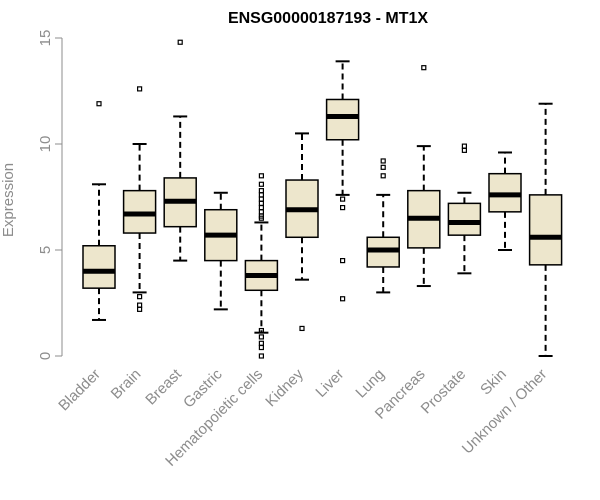 The width and height of the screenshot is (600, 500). I want to click on y-axis-label: Expression, so click(8, 200).